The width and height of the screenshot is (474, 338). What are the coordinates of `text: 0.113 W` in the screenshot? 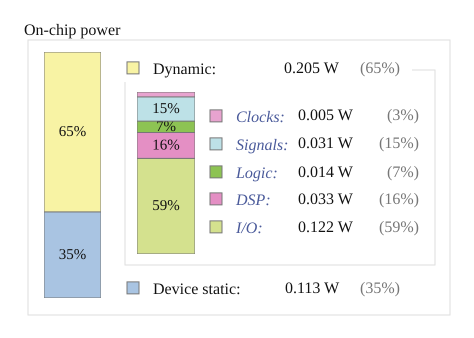 It's located at (312, 288).